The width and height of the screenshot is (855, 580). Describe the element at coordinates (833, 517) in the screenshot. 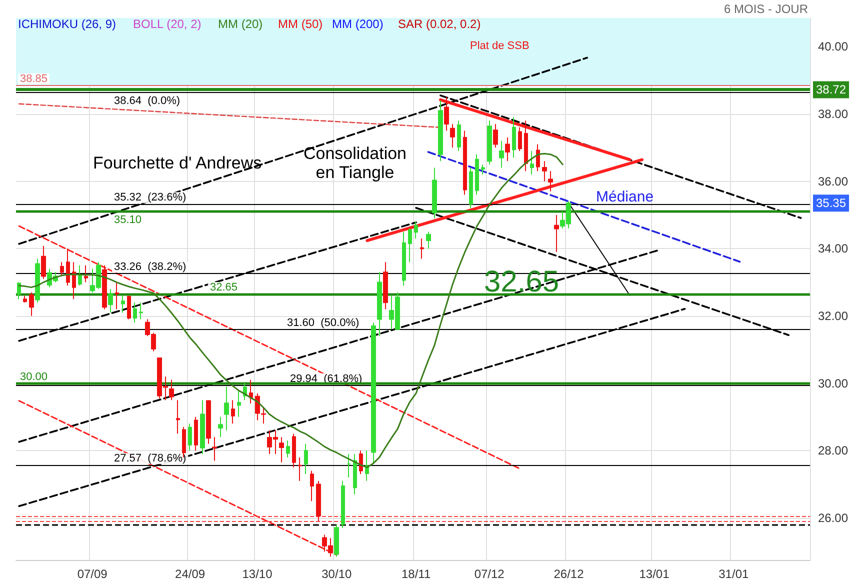

I see `y-tick-label: 26.00` at that location.